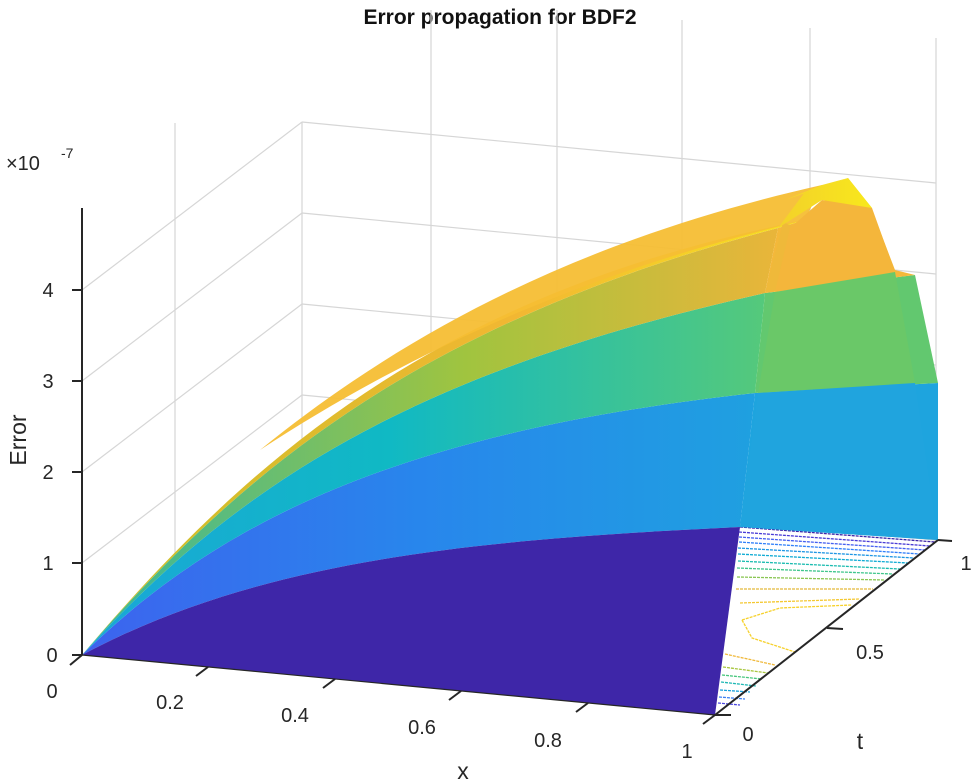 The height and width of the screenshot is (782, 975). I want to click on x-axis-label: x, so click(463, 770).